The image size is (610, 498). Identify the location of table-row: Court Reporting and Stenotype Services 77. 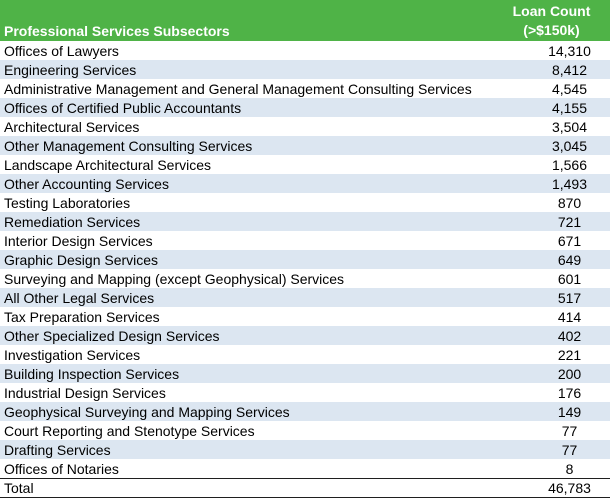
(305, 430).